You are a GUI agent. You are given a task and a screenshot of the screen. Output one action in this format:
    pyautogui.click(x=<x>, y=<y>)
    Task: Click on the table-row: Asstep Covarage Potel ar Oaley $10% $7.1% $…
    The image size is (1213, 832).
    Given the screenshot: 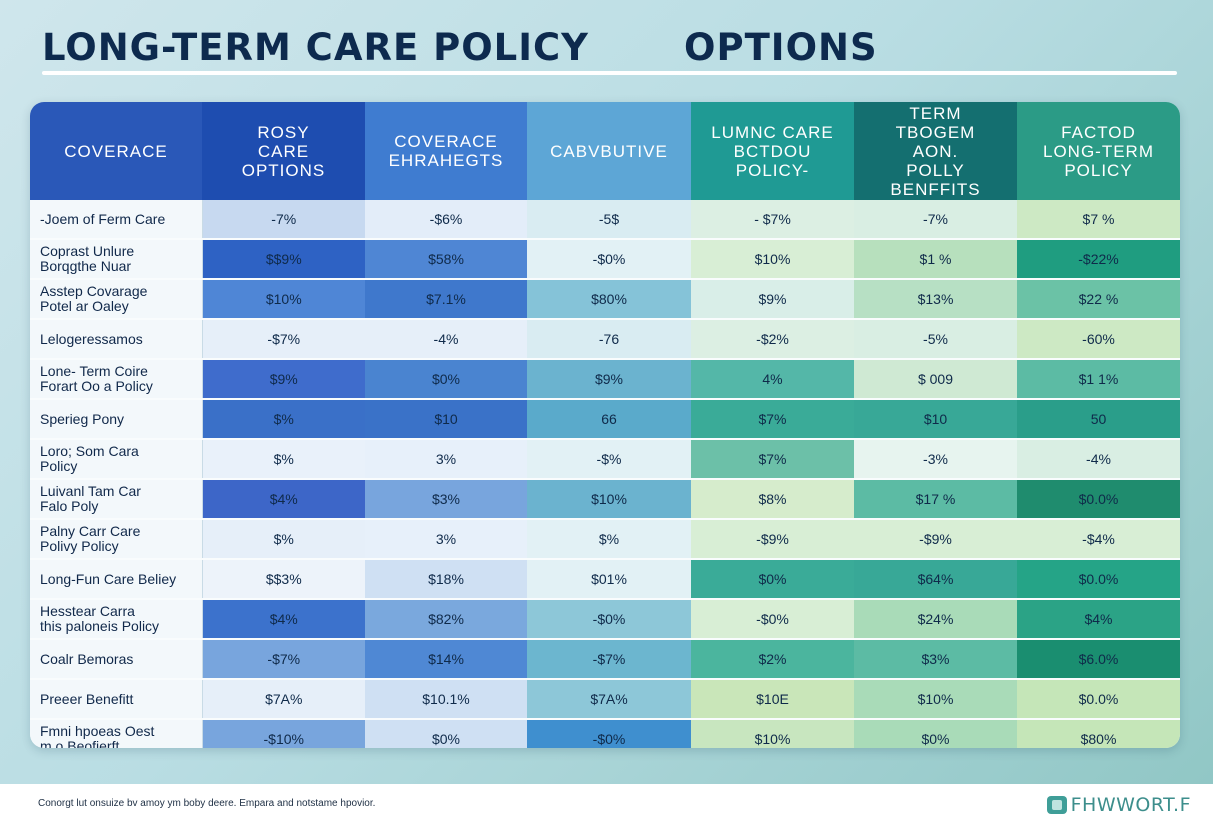 What is the action you would take?
    pyautogui.click(x=605, y=299)
    